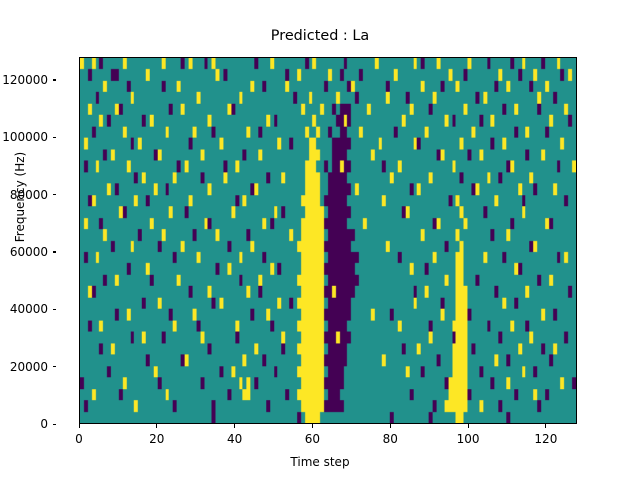 The width and height of the screenshot is (640, 480). Describe the element at coordinates (28, 366) in the screenshot. I see `y-tick-label: 20000` at that location.